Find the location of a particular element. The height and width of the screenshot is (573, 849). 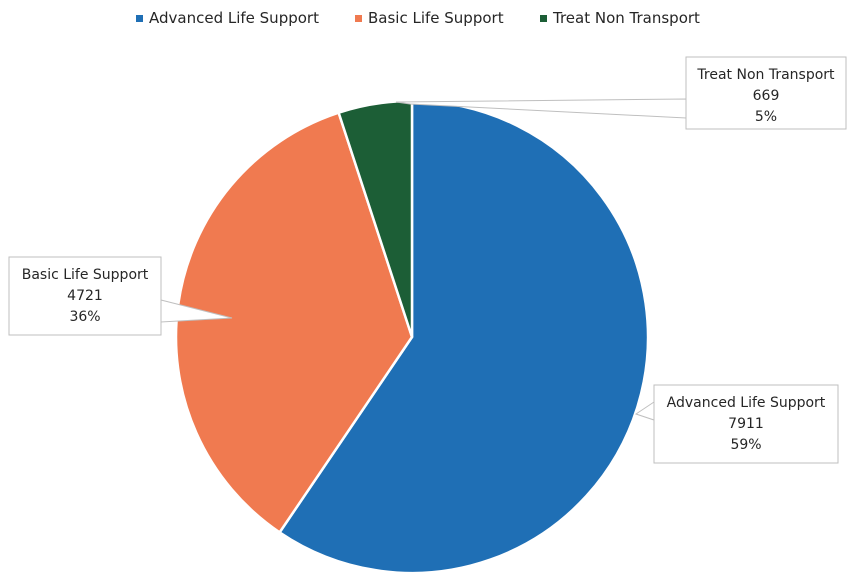

data-label-value-treat-non-transport: 669 is located at coordinates (766, 96).